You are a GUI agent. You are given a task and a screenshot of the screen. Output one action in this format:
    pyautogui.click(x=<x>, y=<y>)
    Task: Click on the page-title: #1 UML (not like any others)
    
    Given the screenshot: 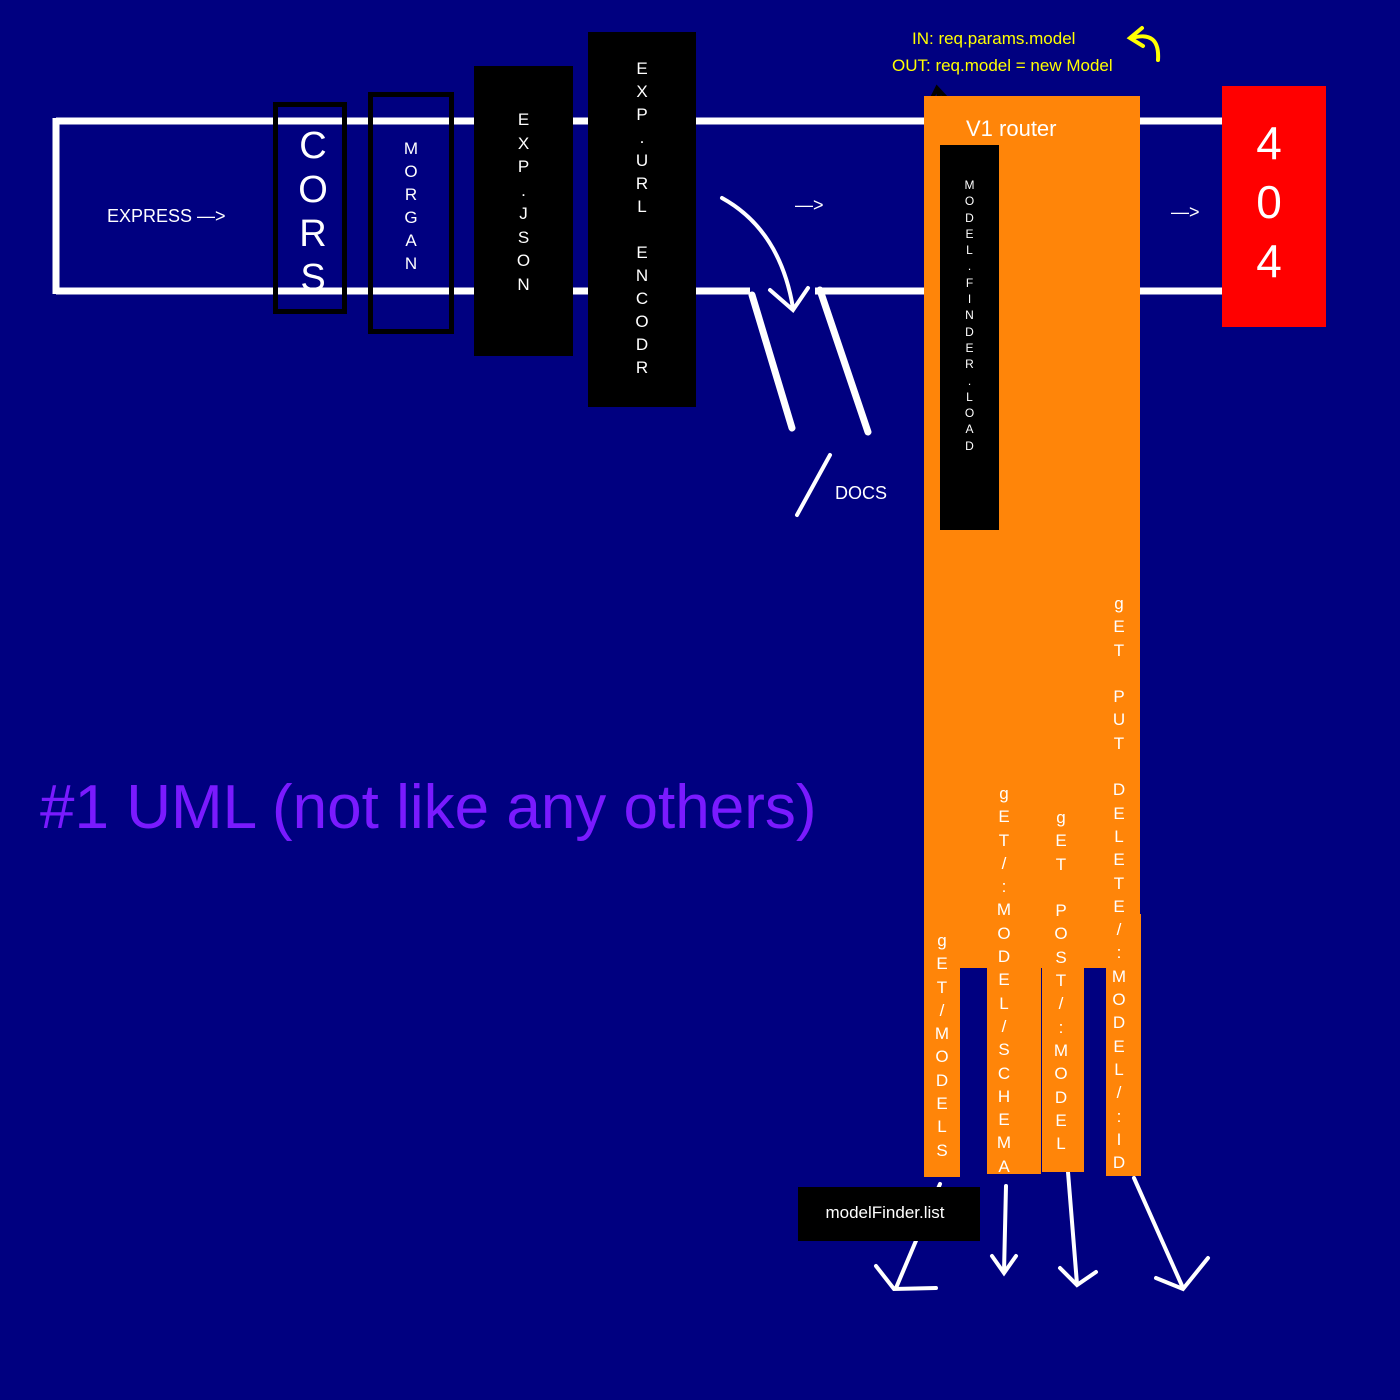 What is the action you would take?
    pyautogui.click(x=428, y=807)
    